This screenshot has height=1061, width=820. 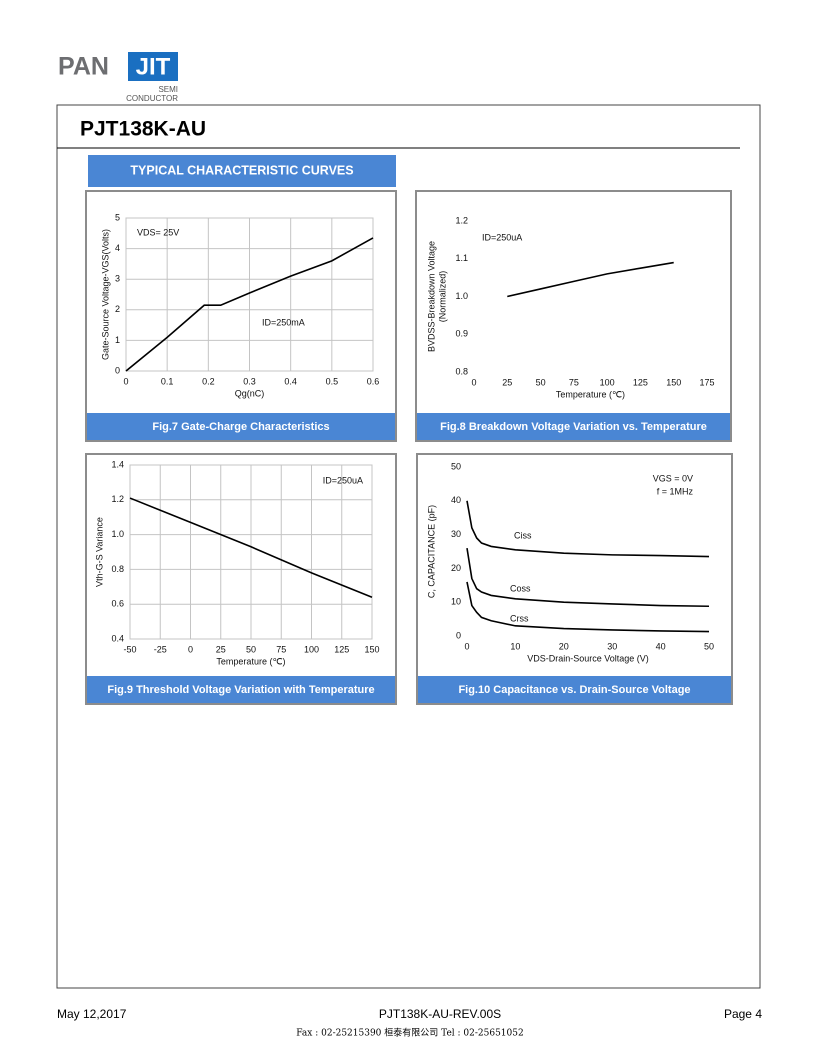 What do you see at coordinates (99, 552) in the screenshot?
I see `y-axis-label: Vth-G-S Variance` at bounding box center [99, 552].